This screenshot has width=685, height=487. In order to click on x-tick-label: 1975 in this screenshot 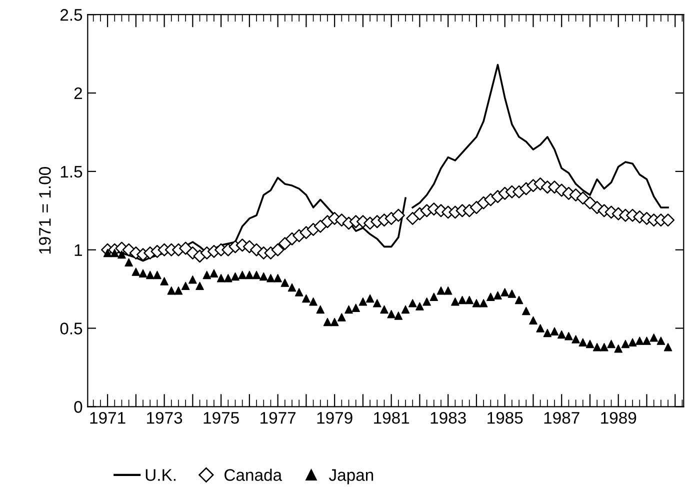, I will do `click(221, 418)`.